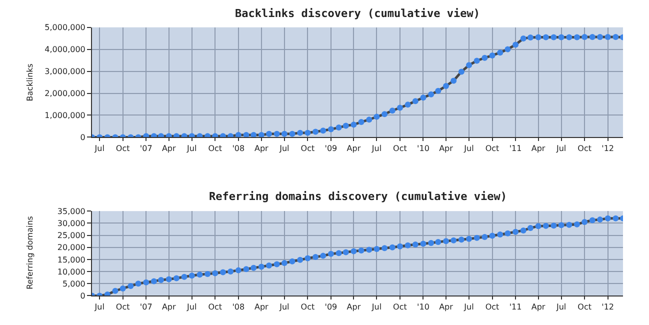 Image resolution: width=649 pixels, height=325 pixels. Describe the element at coordinates (71, 235) in the screenshot. I see `y-tick-label: 25,000` at that location.